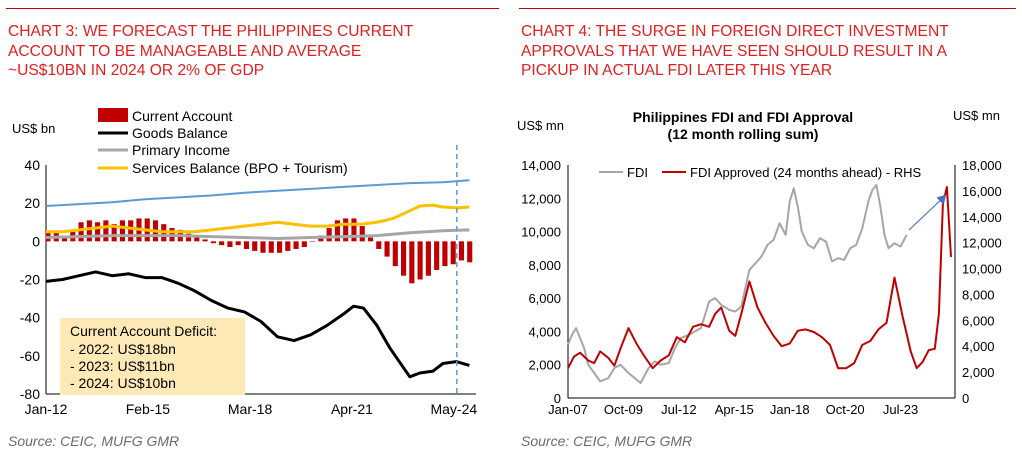 Image resolution: width=1022 pixels, height=463 pixels. What do you see at coordinates (32, 203) in the screenshot?
I see `y-tick-label: 20` at bounding box center [32, 203].